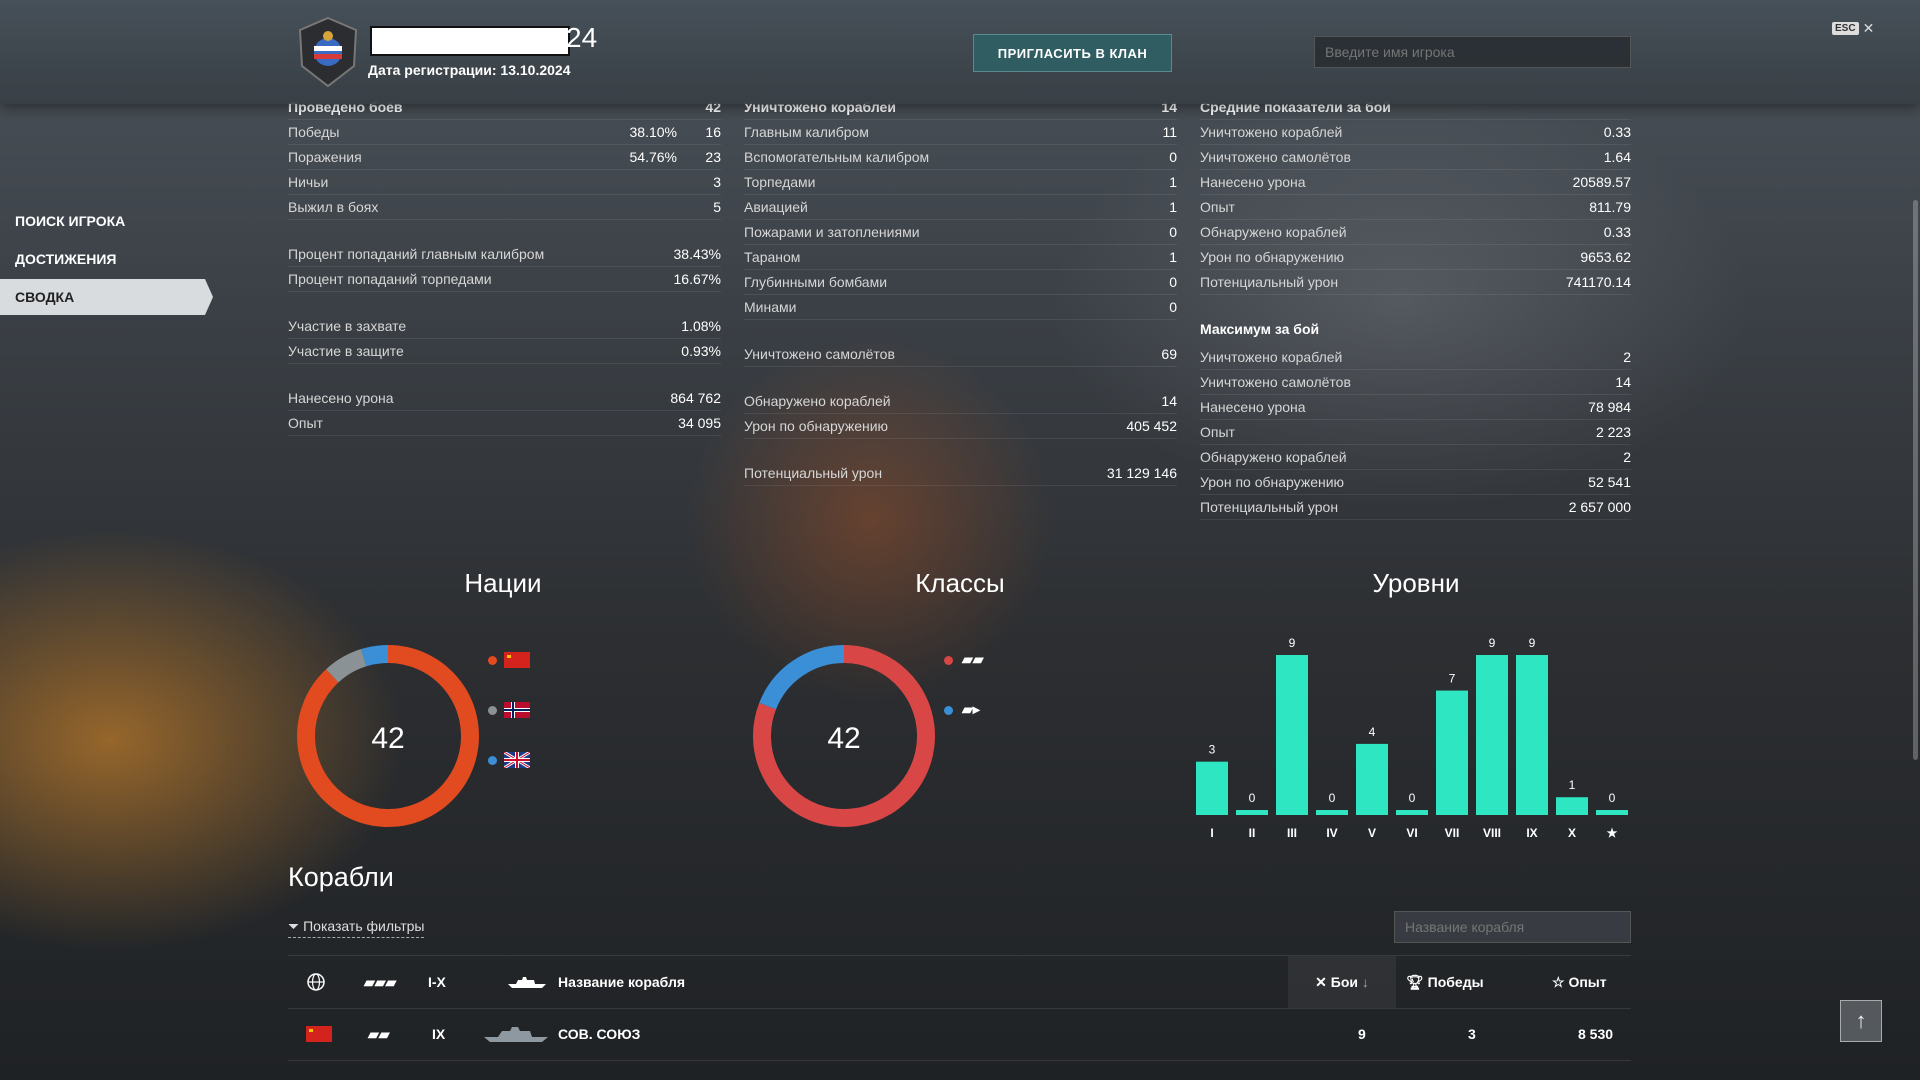 The image size is (1920, 1080). I want to click on stat-row: Процент попаданий главным калибром 38.43%, so click(504, 254).